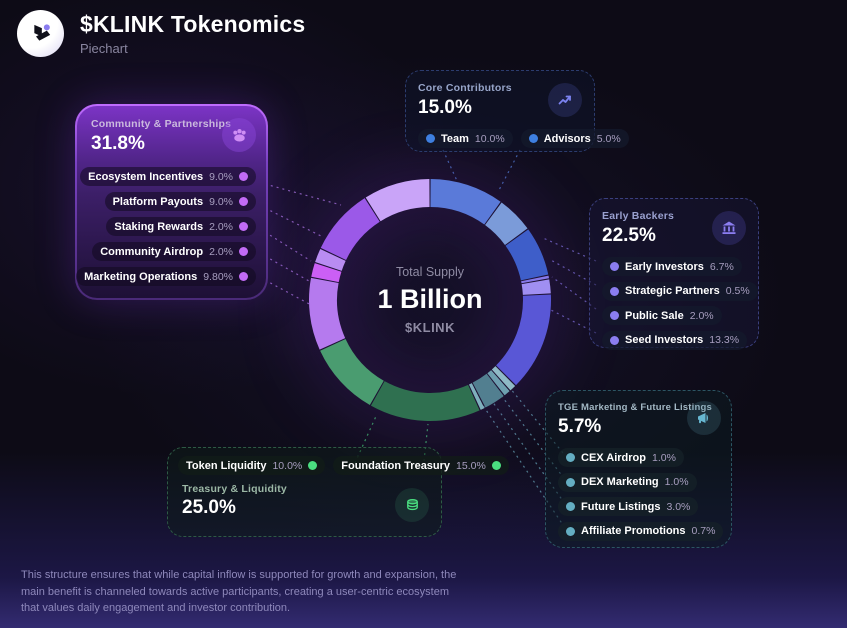 The width and height of the screenshot is (847, 628). Describe the element at coordinates (565, 100) in the screenshot. I see `trend-up-icon` at that location.